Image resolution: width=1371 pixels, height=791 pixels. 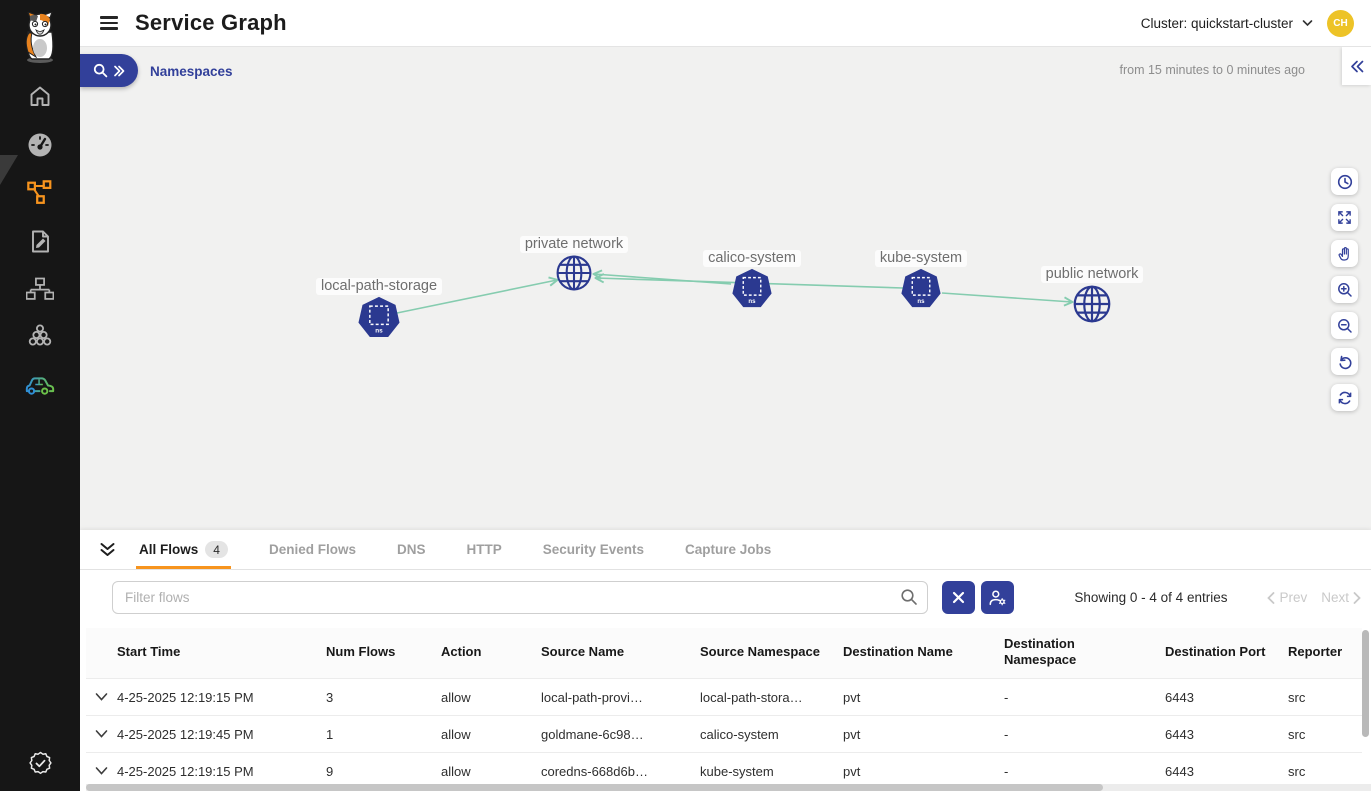 I want to click on sidebar-item-network, so click(x=40, y=289).